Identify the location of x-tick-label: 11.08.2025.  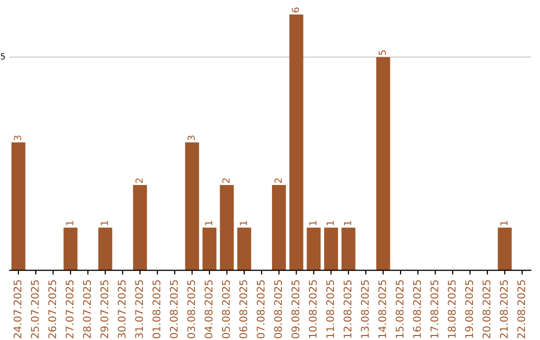
(330, 309).